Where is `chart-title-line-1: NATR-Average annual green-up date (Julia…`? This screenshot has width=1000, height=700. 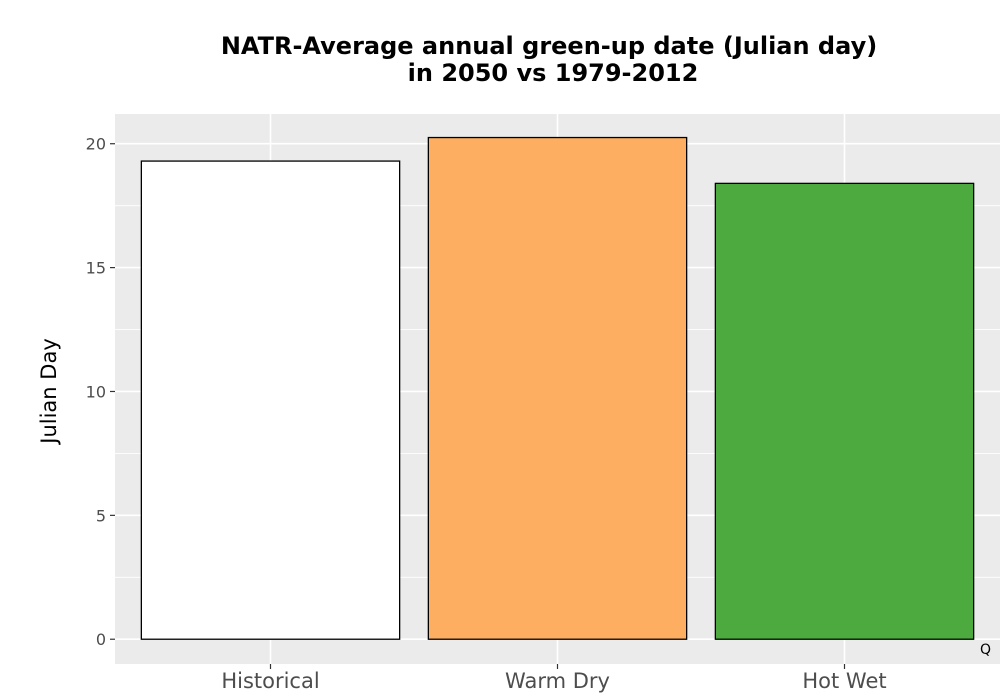
chart-title-line-1: NATR-Average annual green-up date (Julia… is located at coordinates (549, 46).